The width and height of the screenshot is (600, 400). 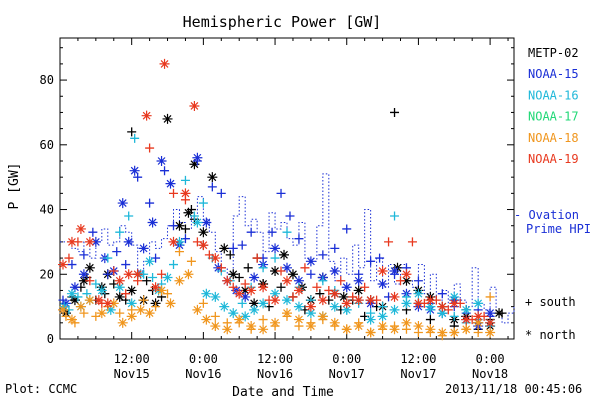 What do you see at coordinates (490, 374) in the screenshot?
I see `x-tick-date-label: Nov18` at bounding box center [490, 374].